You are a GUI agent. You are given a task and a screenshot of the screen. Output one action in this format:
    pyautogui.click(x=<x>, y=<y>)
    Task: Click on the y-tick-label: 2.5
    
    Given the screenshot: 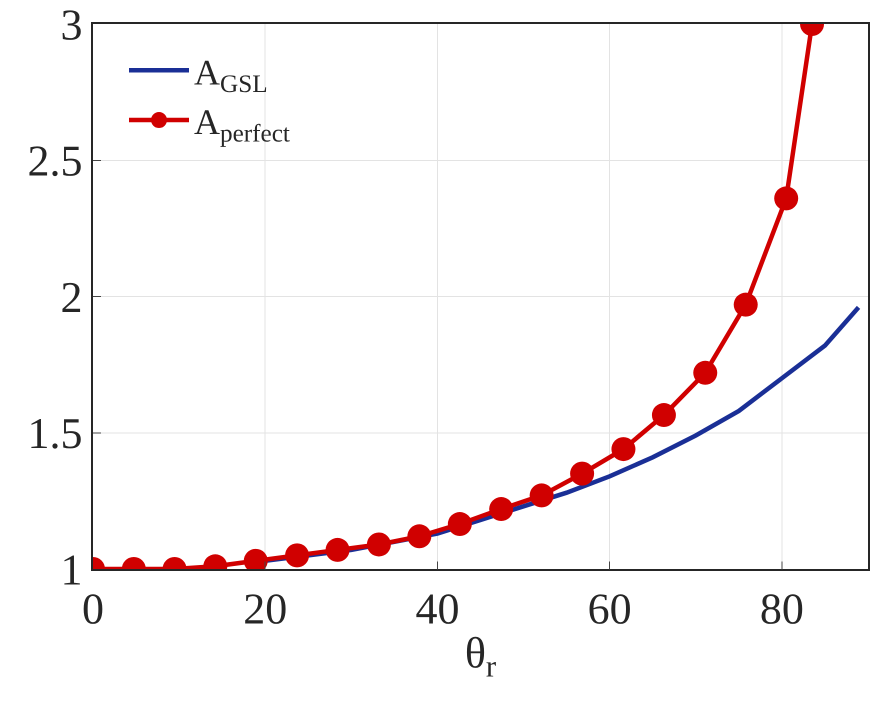 What is the action you would take?
    pyautogui.click(x=54, y=161)
    